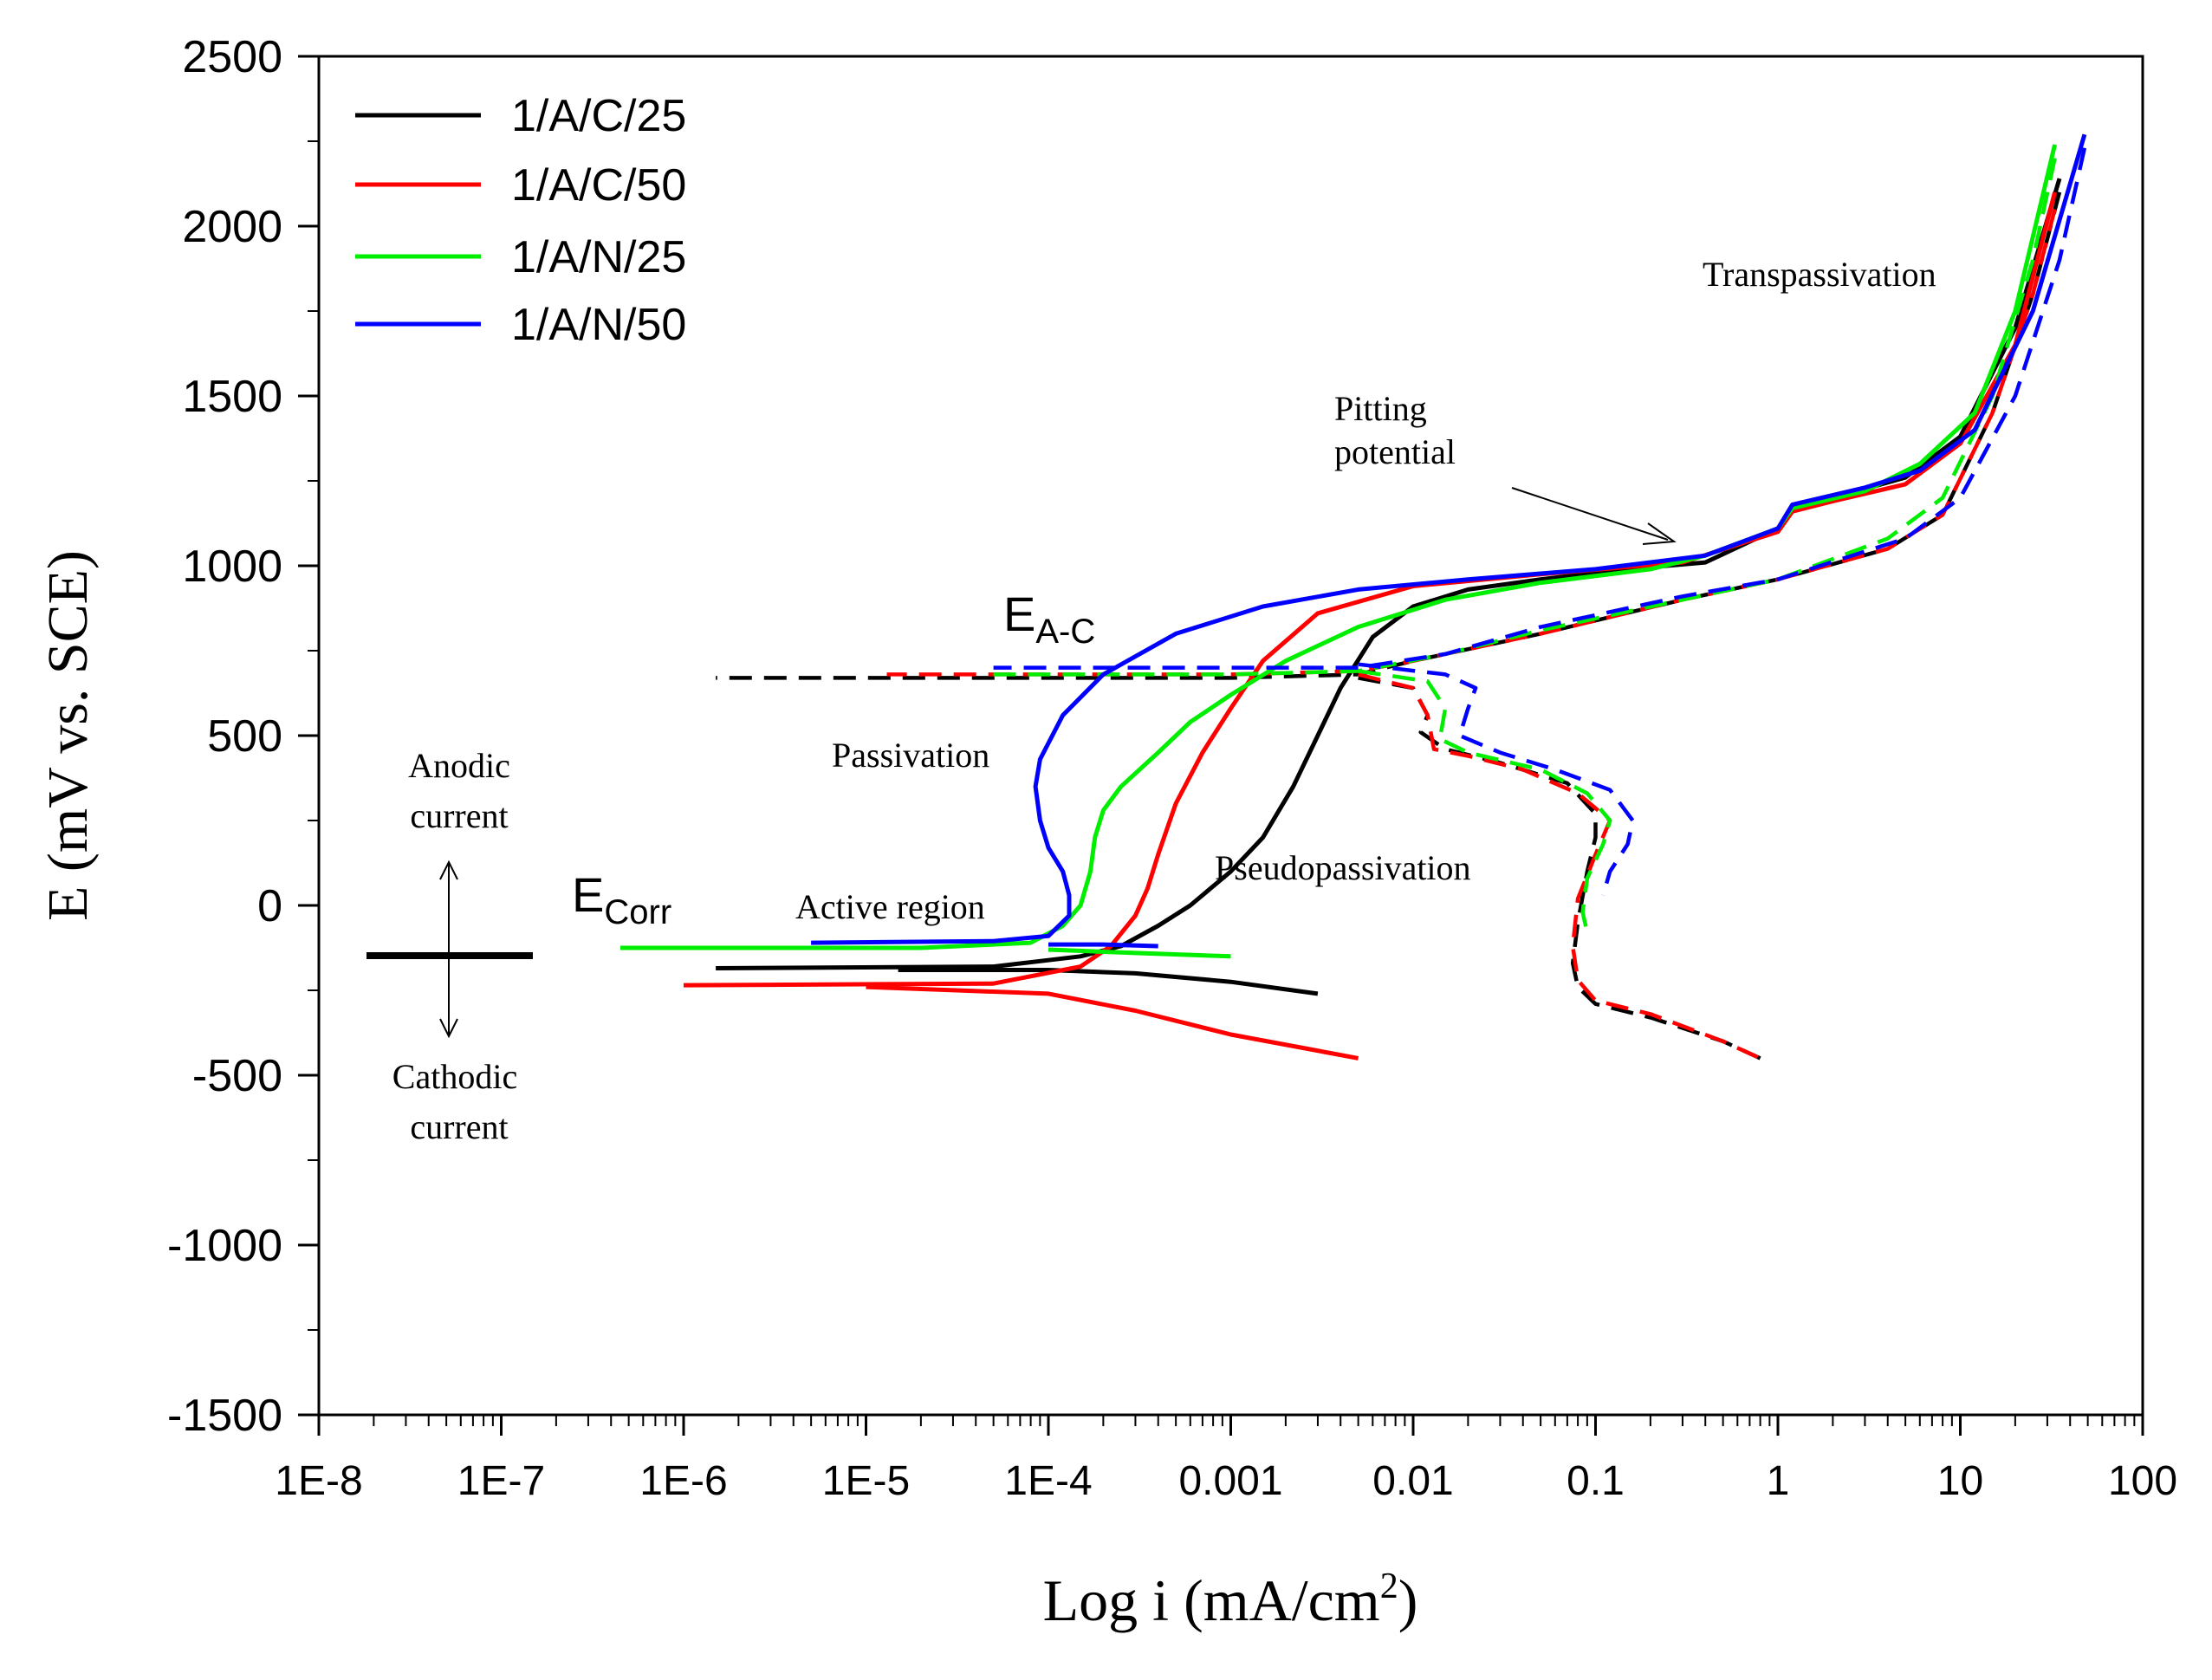 This screenshot has height=1680, width=2212. I want to click on annotation-pseudopassivation: Pseudopassivation, so click(1343, 867).